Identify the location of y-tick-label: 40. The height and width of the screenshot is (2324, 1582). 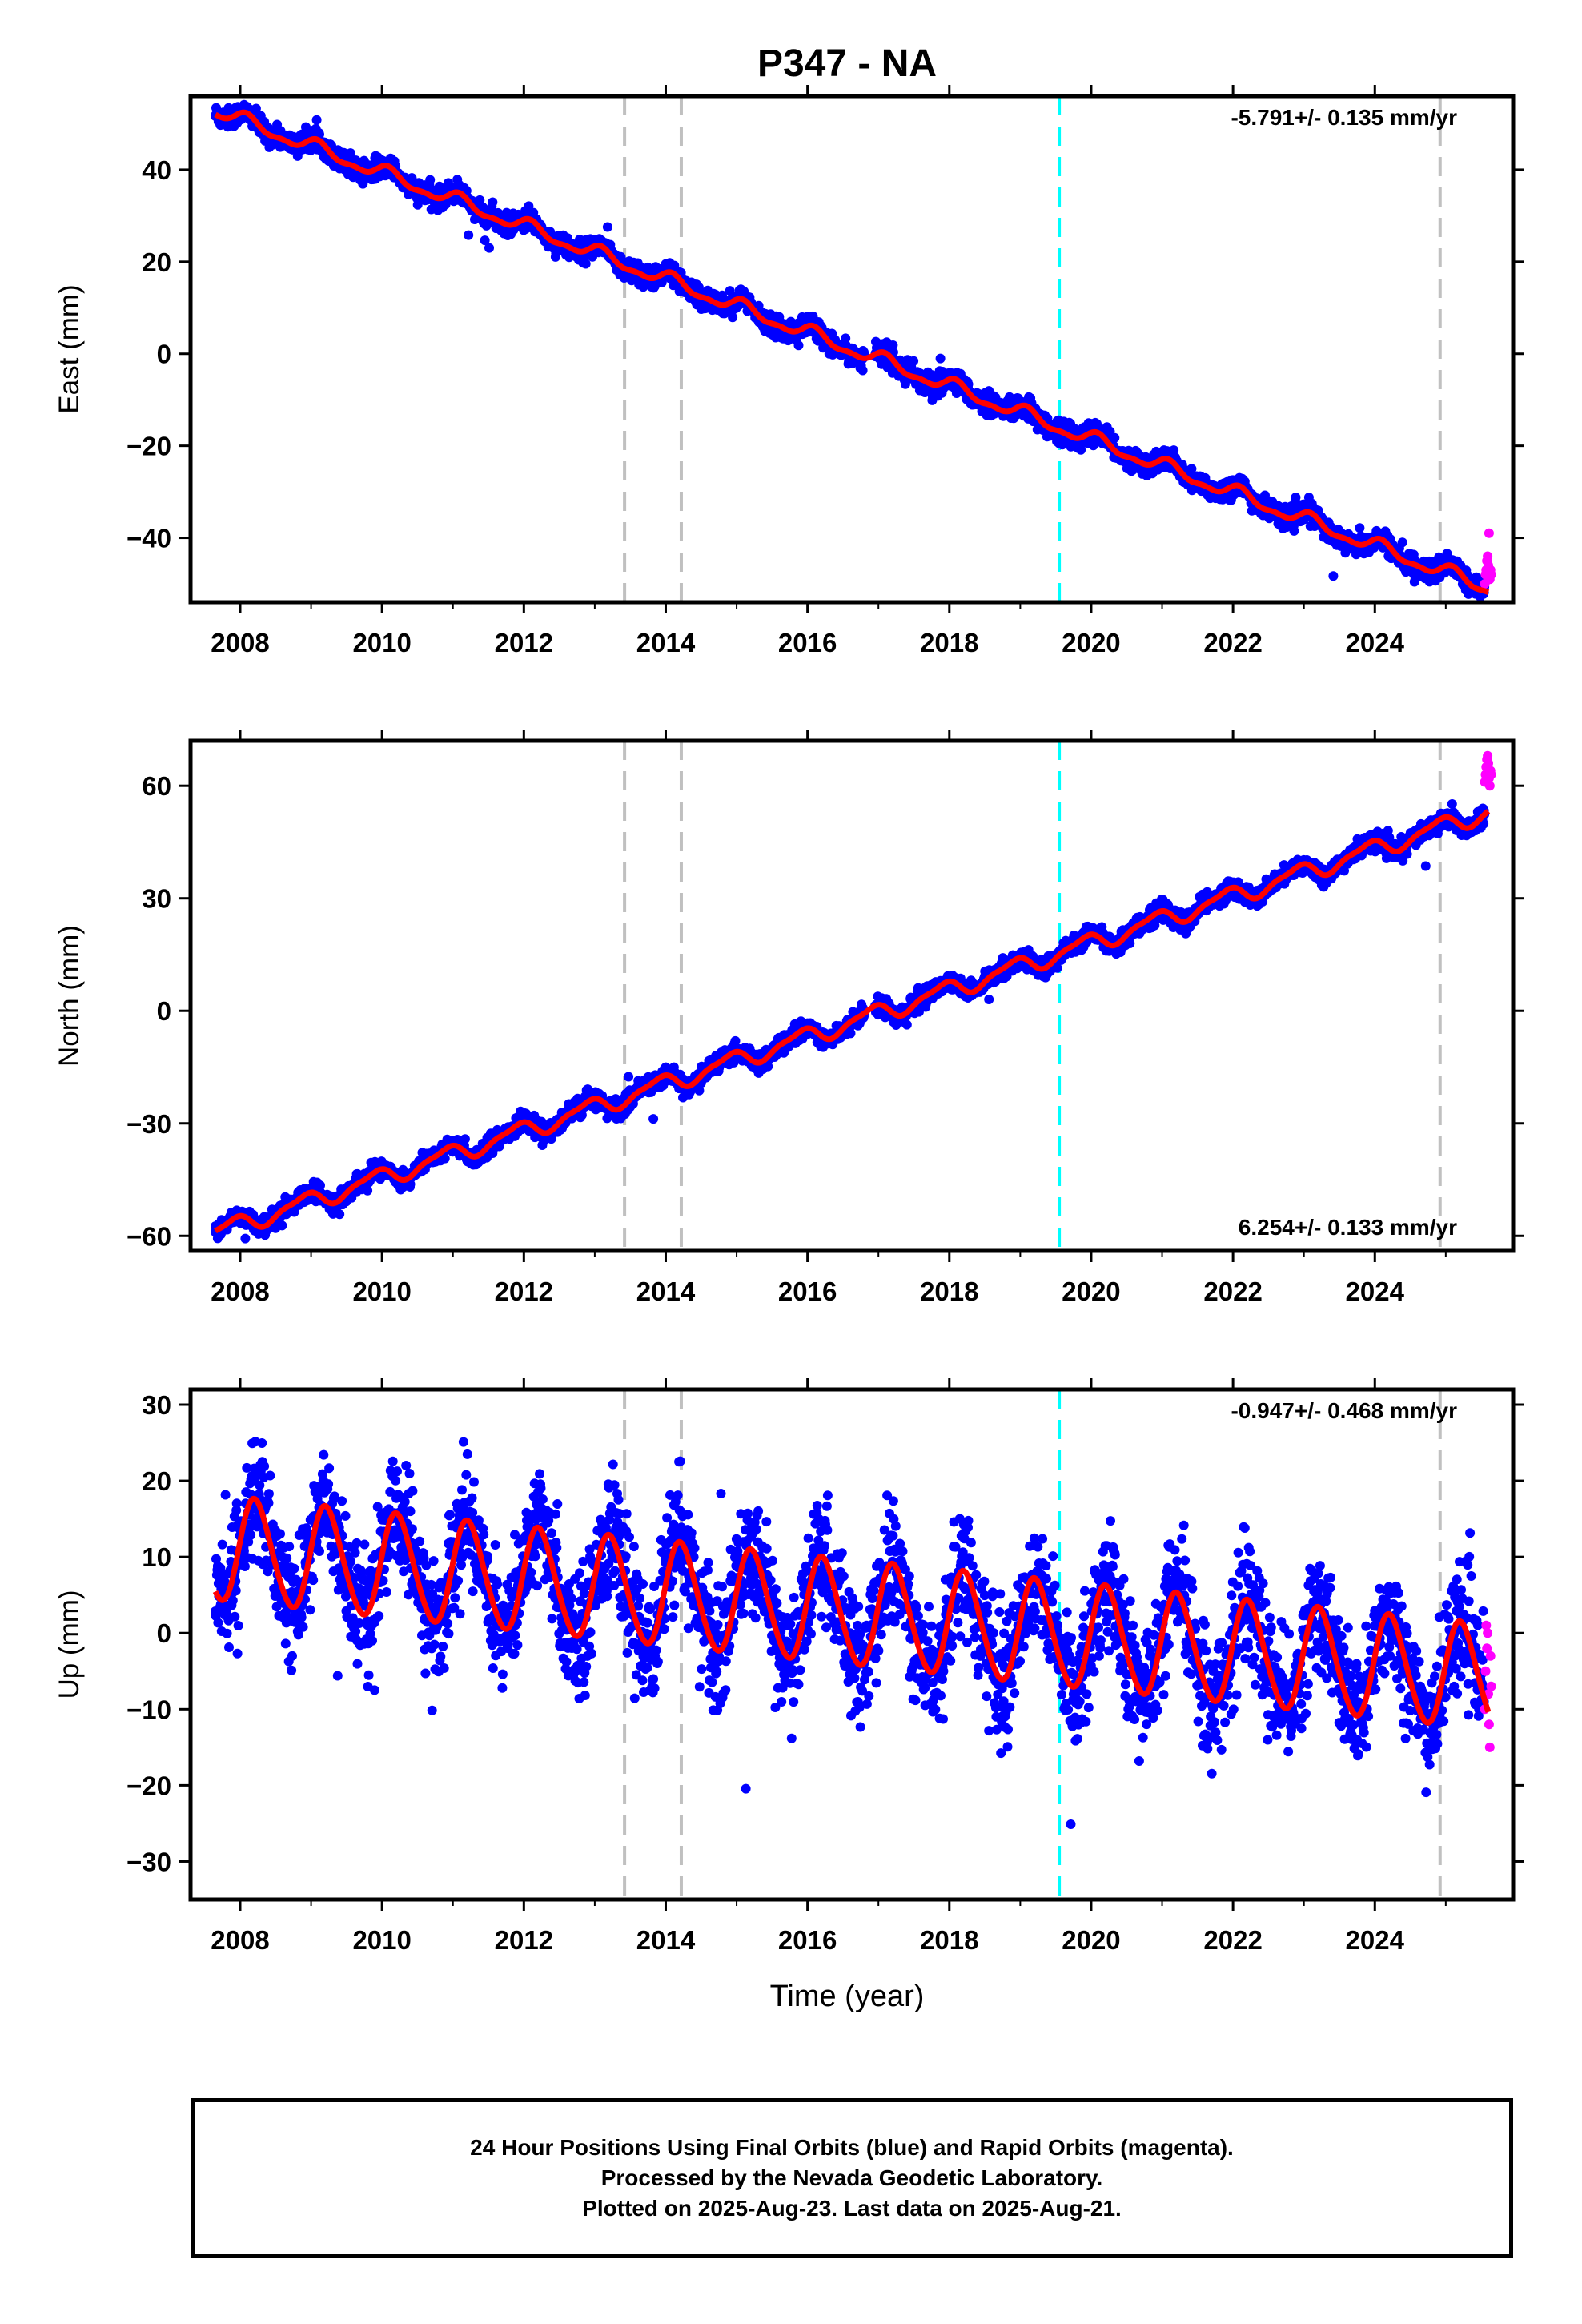
(156, 170).